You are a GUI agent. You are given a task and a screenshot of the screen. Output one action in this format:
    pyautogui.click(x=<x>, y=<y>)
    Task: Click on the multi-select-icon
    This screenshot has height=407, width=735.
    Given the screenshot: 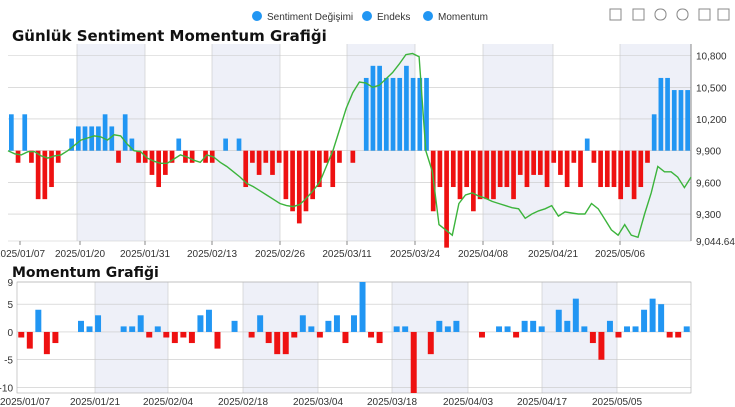 What is the action you would take?
    pyautogui.click(x=704, y=14)
    